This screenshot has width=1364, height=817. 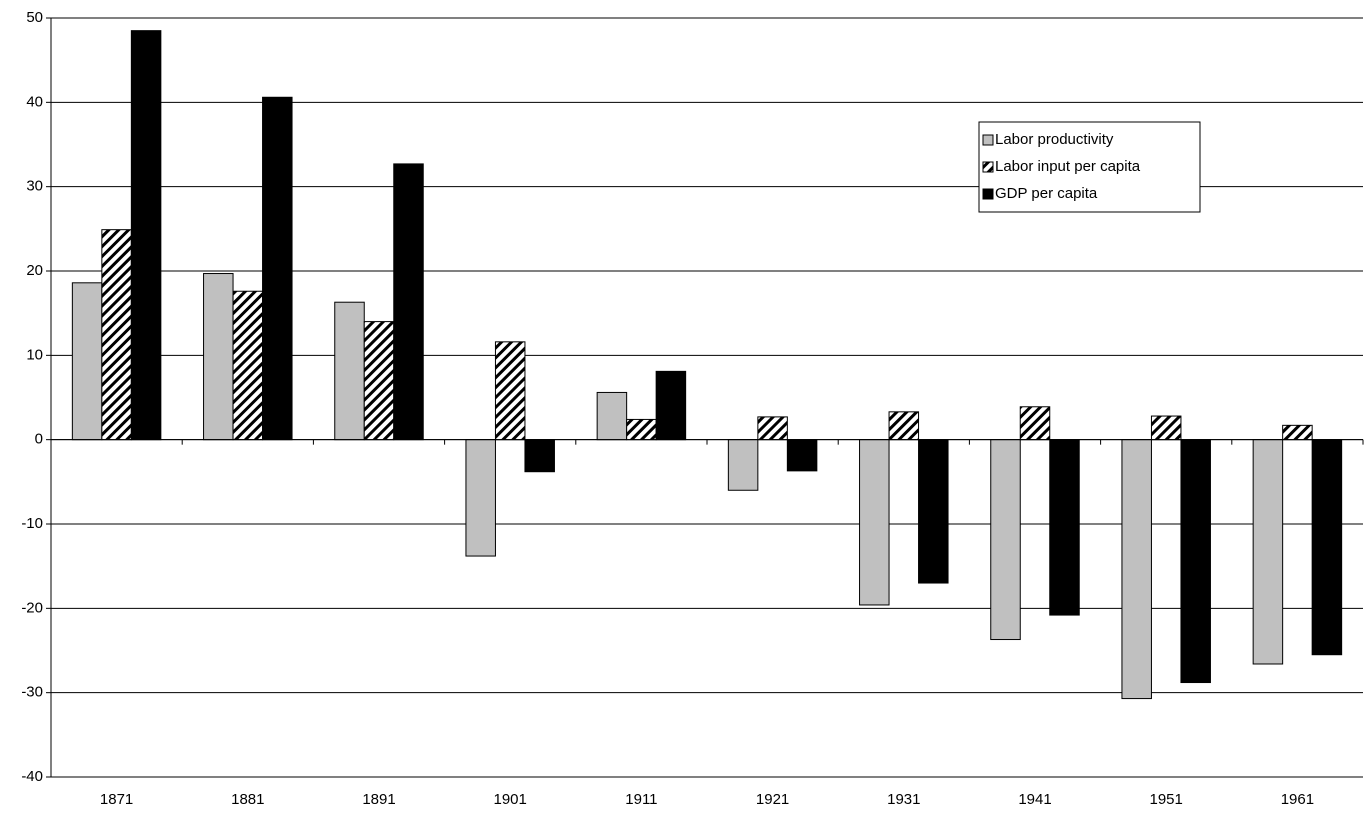 What do you see at coordinates (34, 354) in the screenshot?
I see `y-tick-label: 10` at bounding box center [34, 354].